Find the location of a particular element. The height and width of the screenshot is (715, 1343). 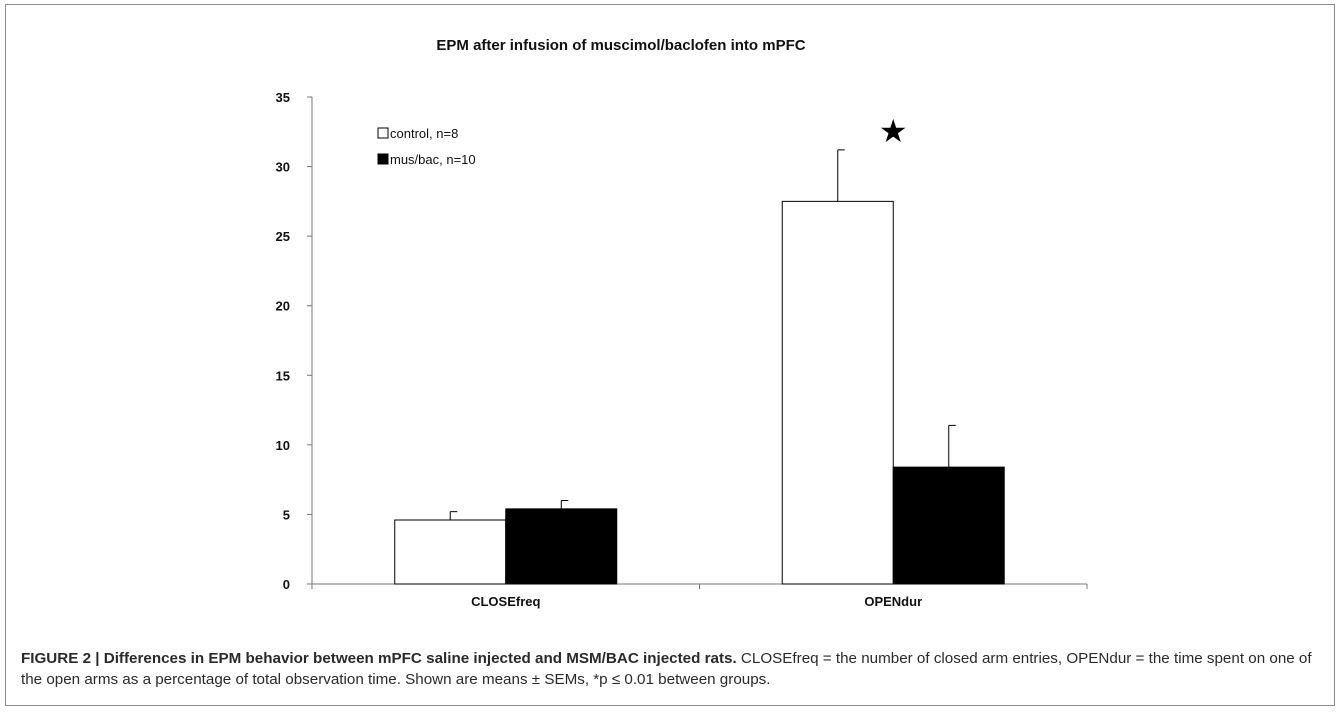

significance-star-icon: ★ is located at coordinates (893, 131).